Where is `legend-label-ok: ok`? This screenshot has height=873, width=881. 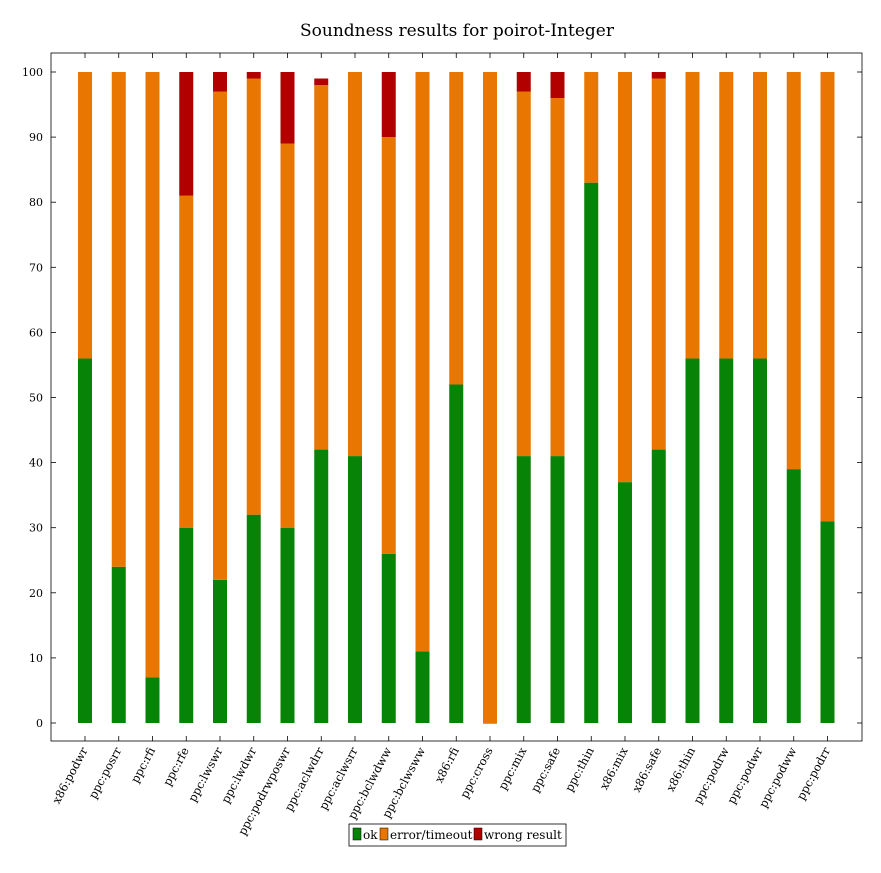 legend-label-ok: ok is located at coordinates (370, 835).